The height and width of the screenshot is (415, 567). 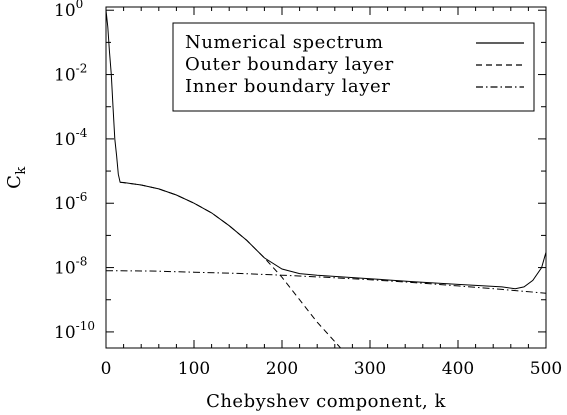 I want to click on legend-box, so click(x=353, y=67).